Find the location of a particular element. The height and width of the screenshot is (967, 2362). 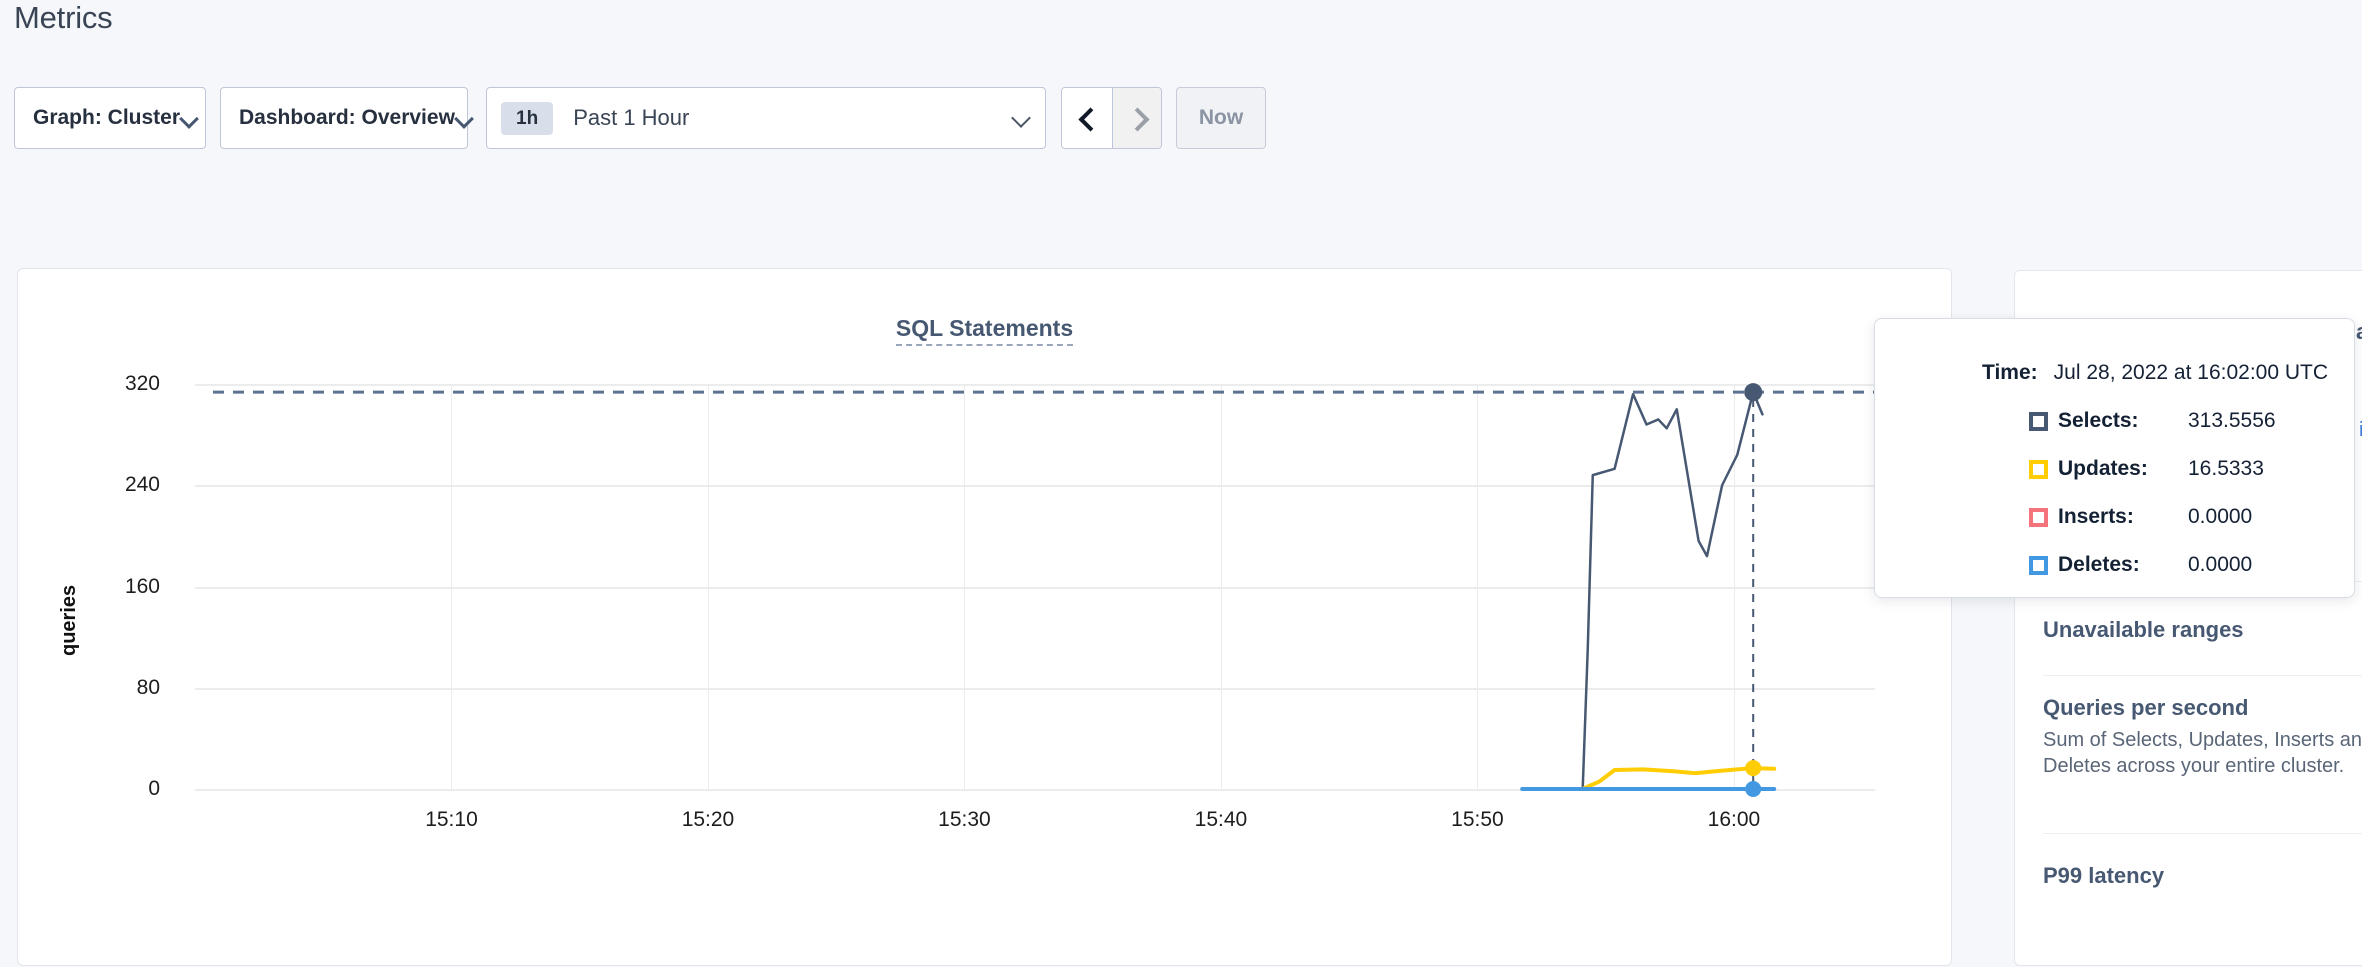

tooltip-series-label: Deletes: is located at coordinates (2099, 564).